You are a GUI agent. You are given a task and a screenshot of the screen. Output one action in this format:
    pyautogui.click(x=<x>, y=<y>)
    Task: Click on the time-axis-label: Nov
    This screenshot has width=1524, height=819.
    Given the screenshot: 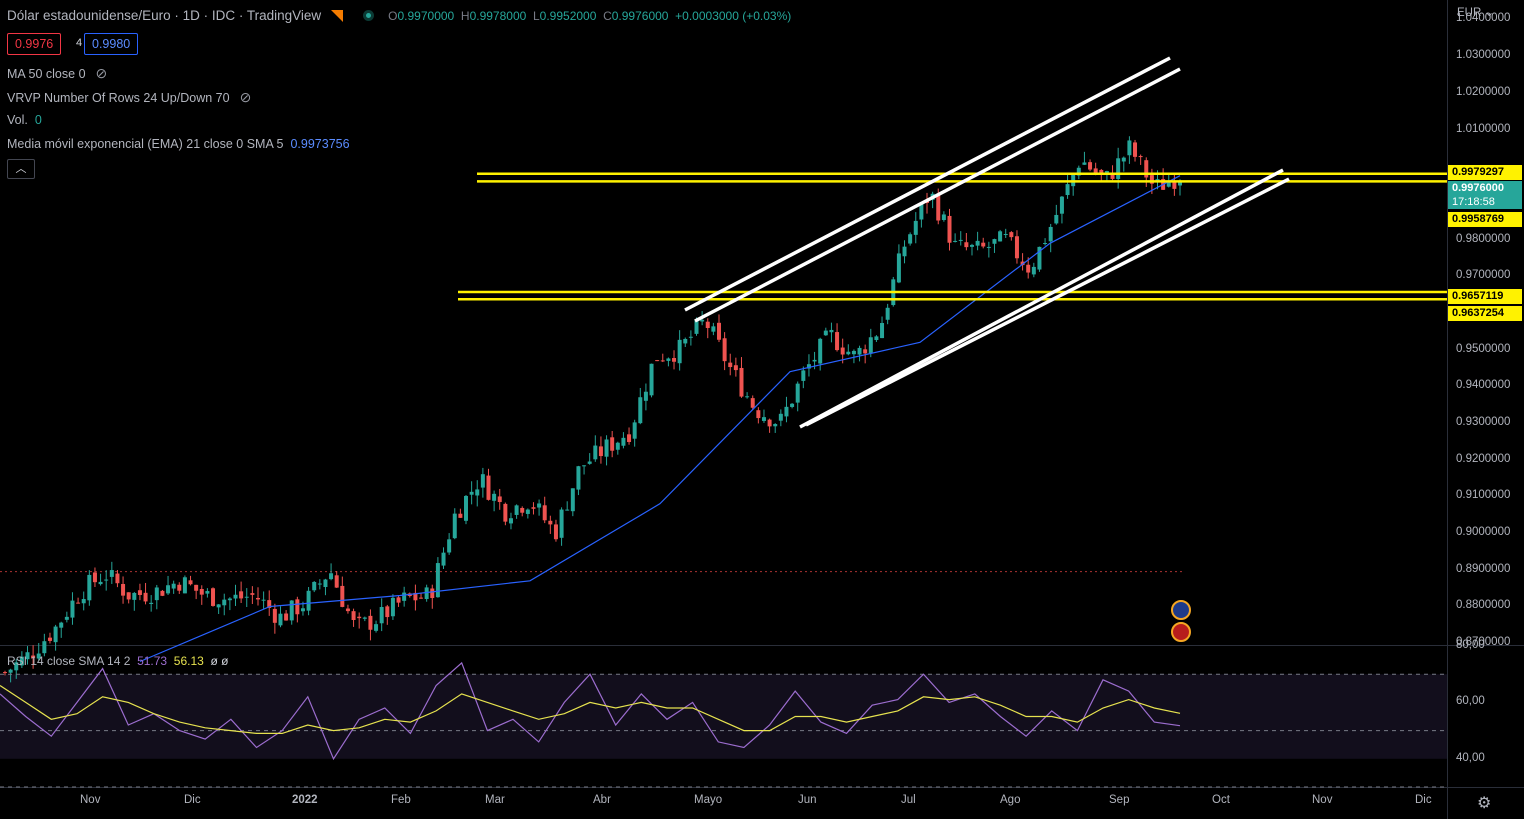 What is the action you would take?
    pyautogui.click(x=90, y=800)
    